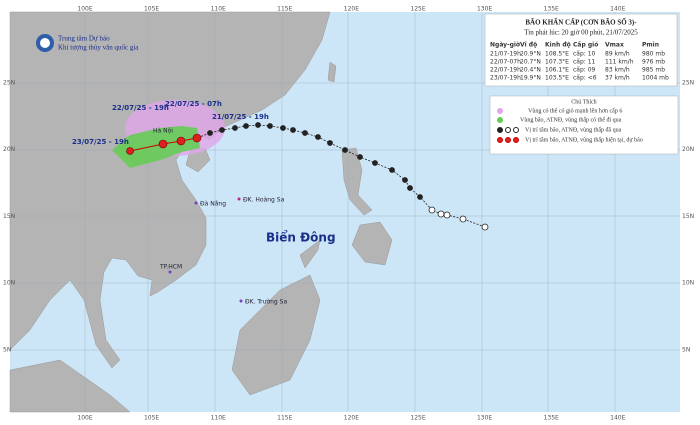 This screenshot has height=425, width=700. I want to click on city-label: TP.HCM, so click(170, 267).